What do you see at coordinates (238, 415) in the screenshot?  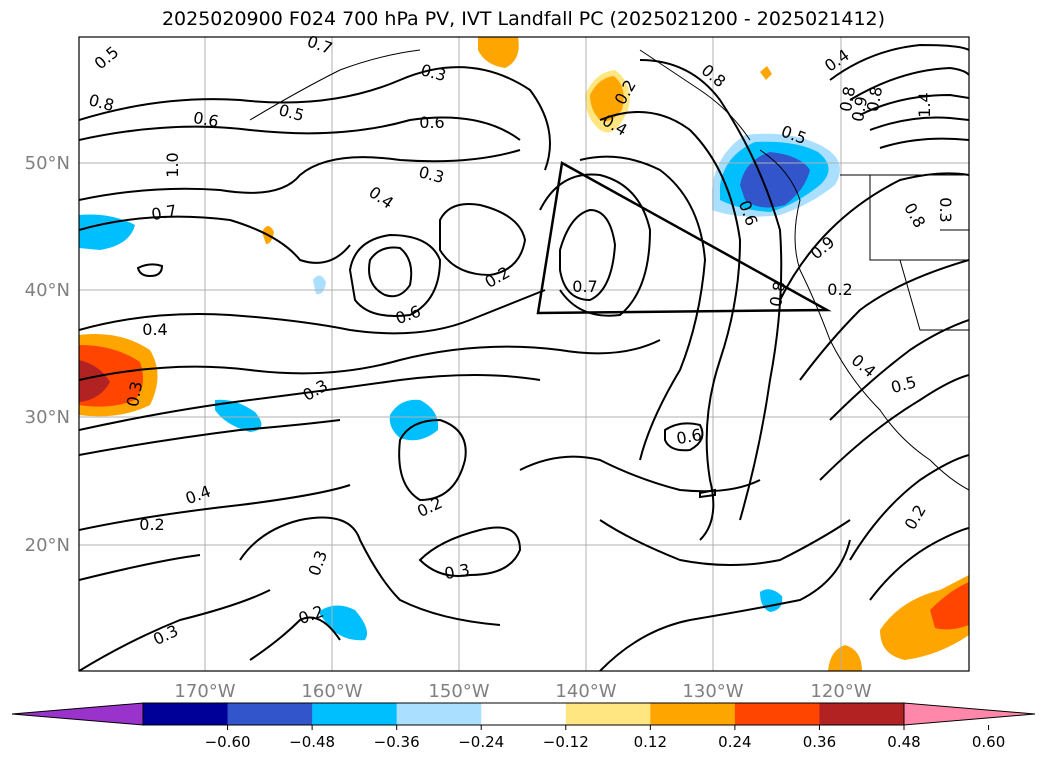 I see `shade-negative-30n1` at bounding box center [238, 415].